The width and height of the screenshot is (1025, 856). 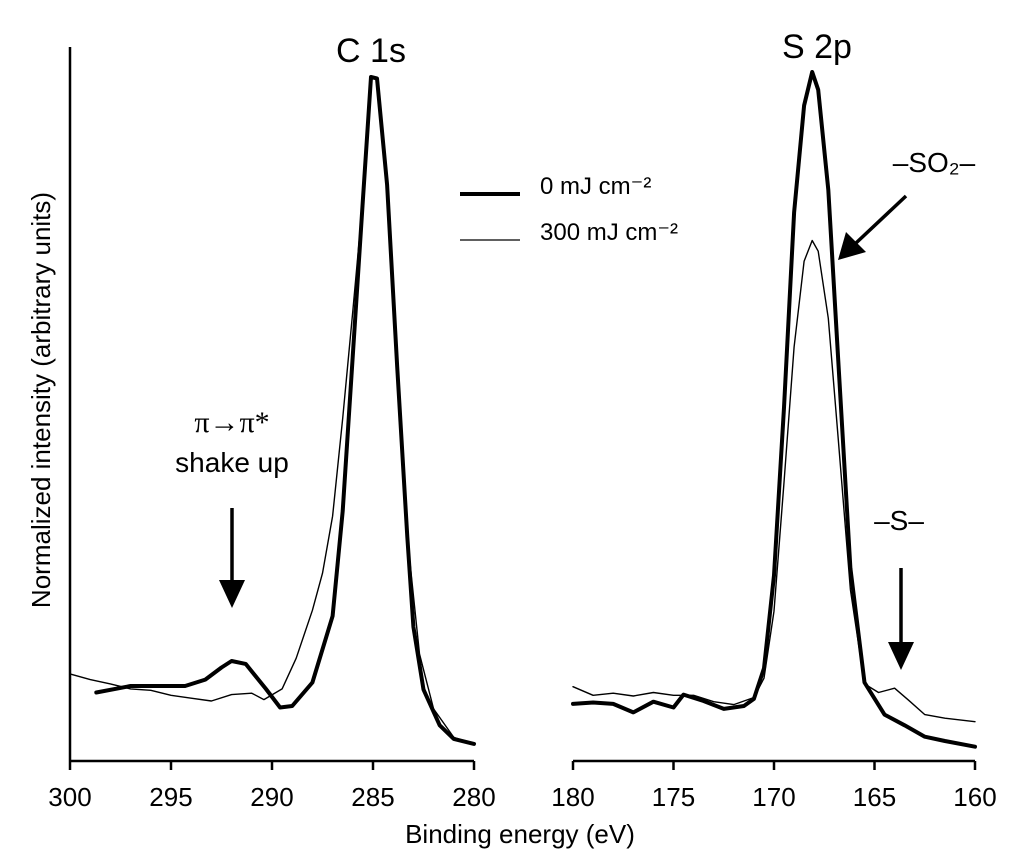 What do you see at coordinates (520, 834) in the screenshot?
I see `x-axis-title: Binding energy (eV)` at bounding box center [520, 834].